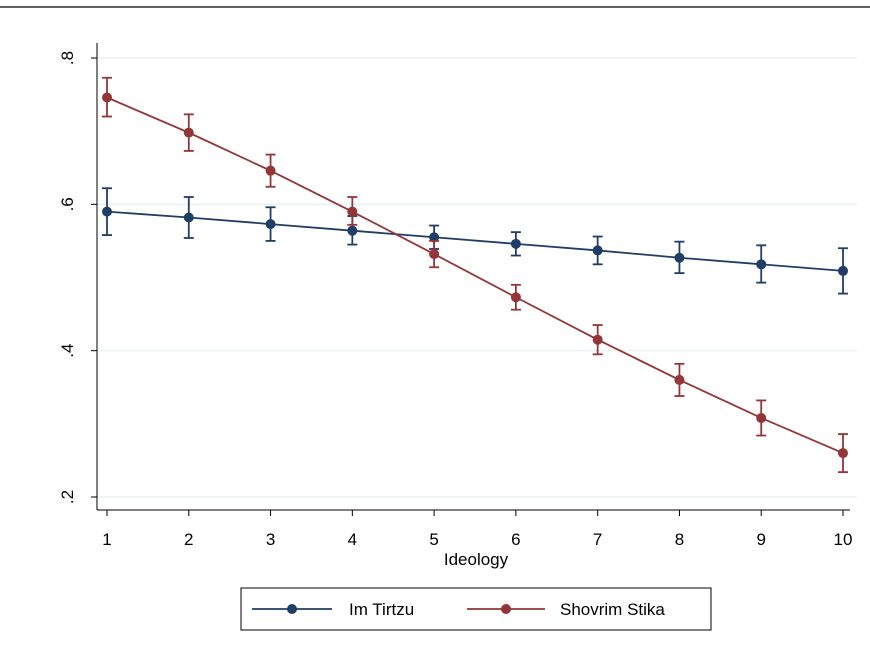 The width and height of the screenshot is (870, 649). I want to click on legend-label: Im Tirtzu, so click(381, 609).